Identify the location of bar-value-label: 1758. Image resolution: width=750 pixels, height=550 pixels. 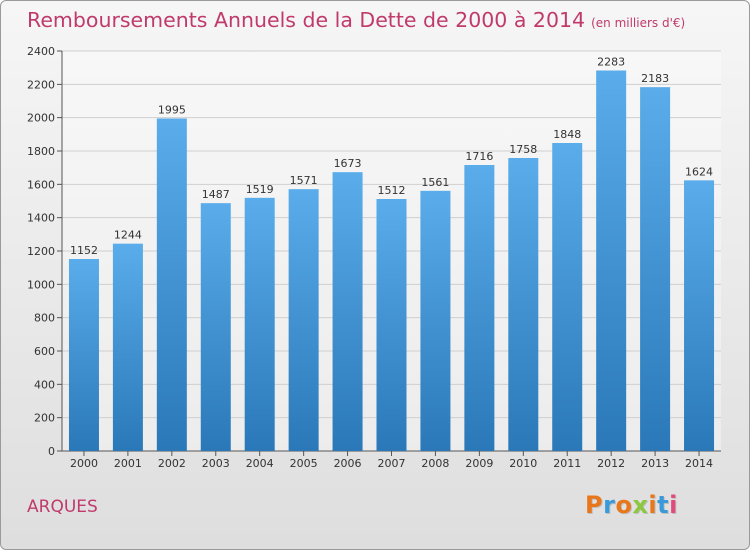
(523, 149).